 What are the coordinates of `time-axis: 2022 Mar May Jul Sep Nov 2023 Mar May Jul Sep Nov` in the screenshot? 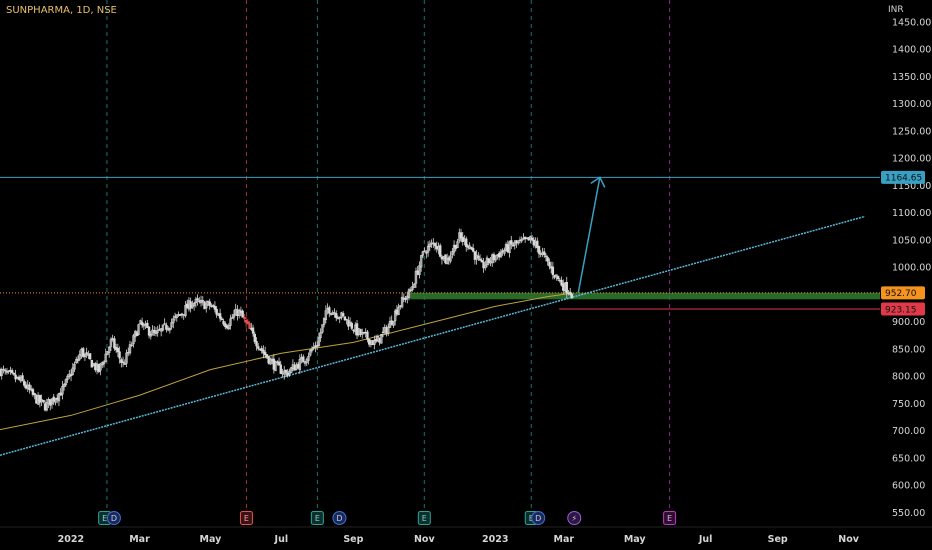 It's located at (466, 535).